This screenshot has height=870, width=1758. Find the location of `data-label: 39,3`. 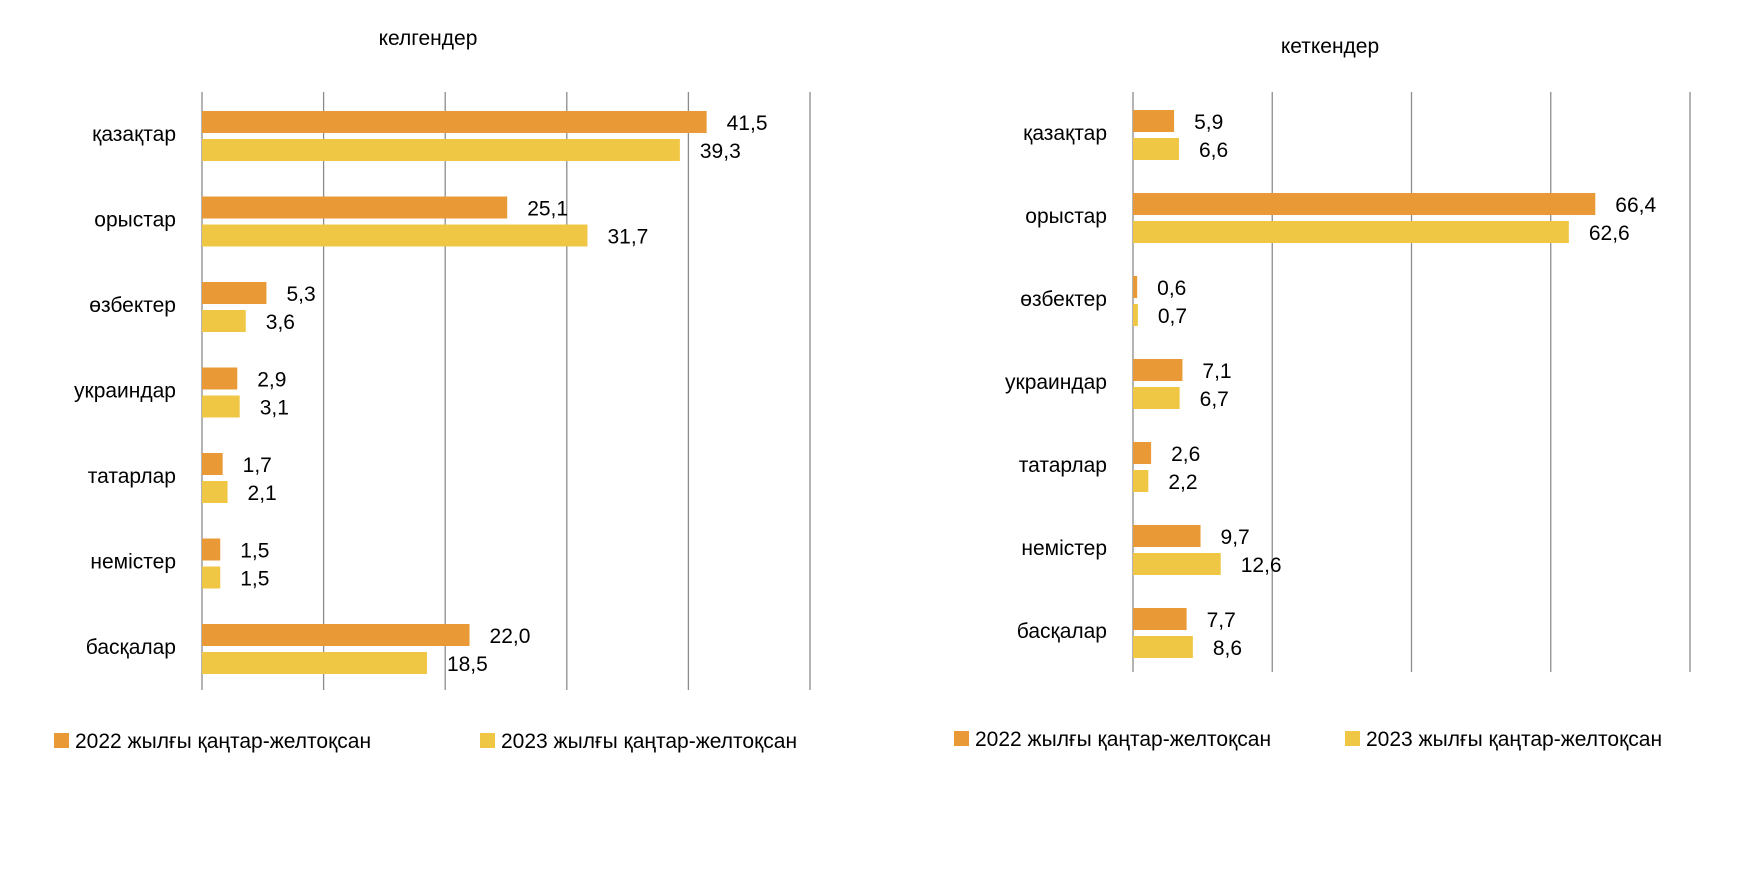

data-label: 39,3 is located at coordinates (720, 151).